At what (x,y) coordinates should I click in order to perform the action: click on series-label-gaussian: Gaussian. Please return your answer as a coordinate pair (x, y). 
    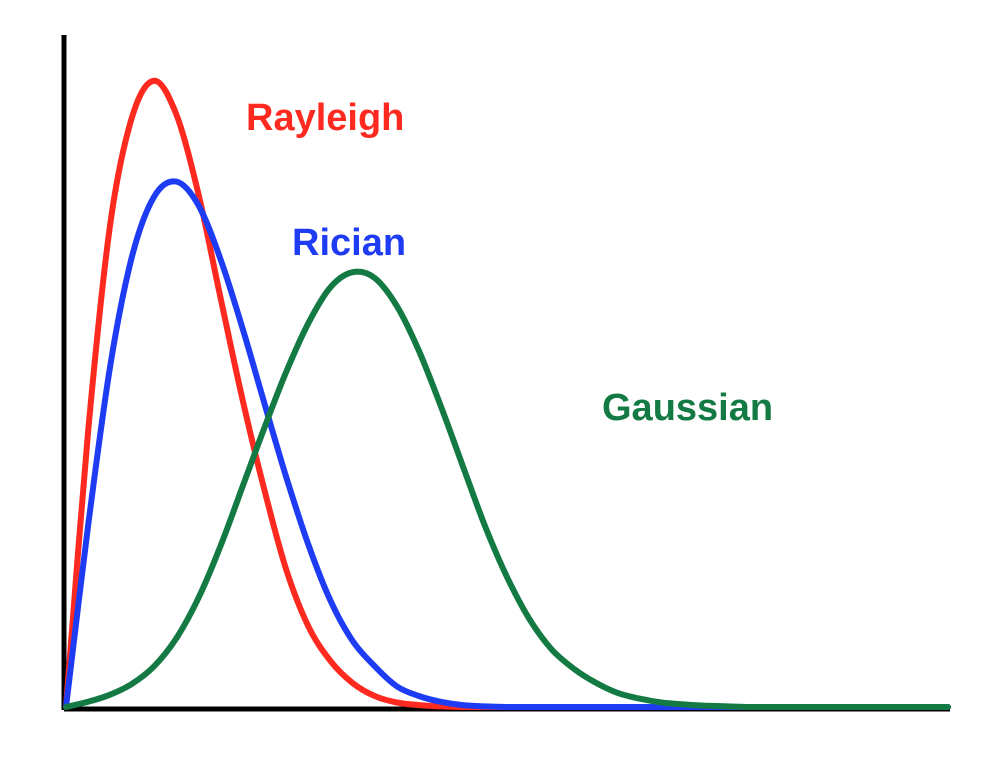
    Looking at the image, I should click on (687, 408).